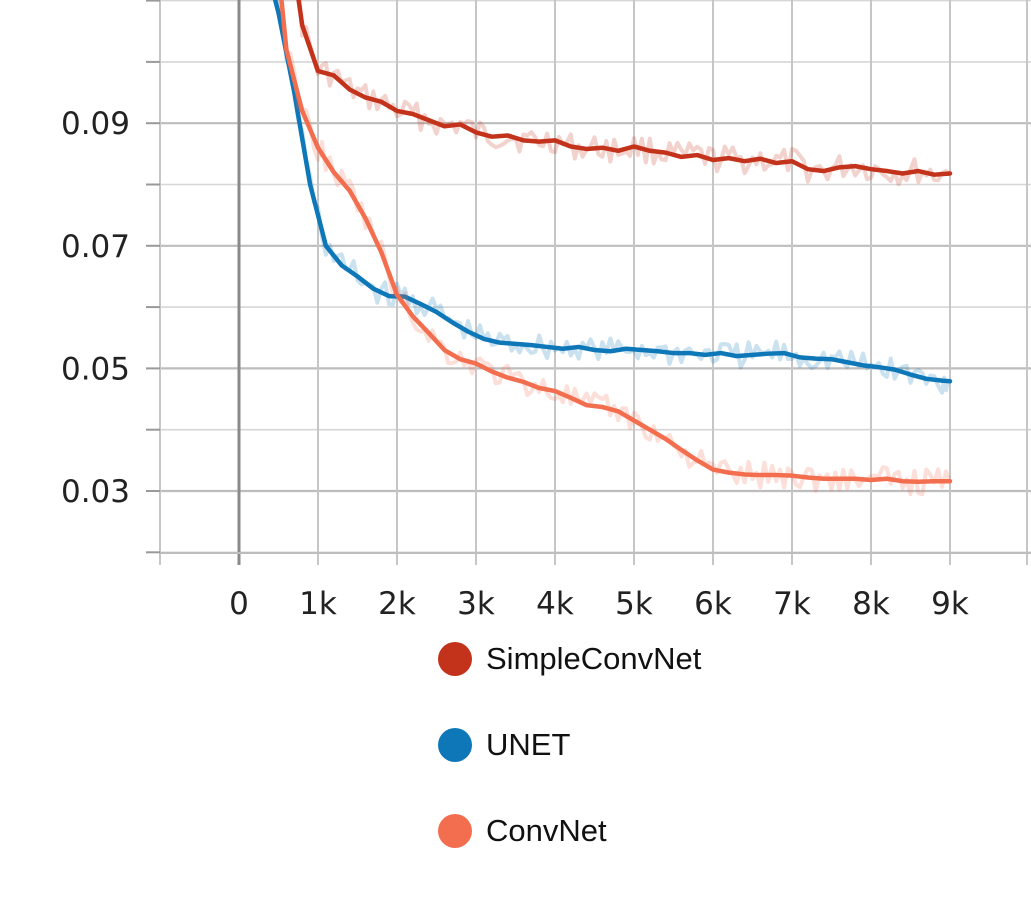 This screenshot has height=898, width=1031. Describe the element at coordinates (569, 769) in the screenshot. I see `legend: SimpleConvNet UNET ConvNet` at that location.